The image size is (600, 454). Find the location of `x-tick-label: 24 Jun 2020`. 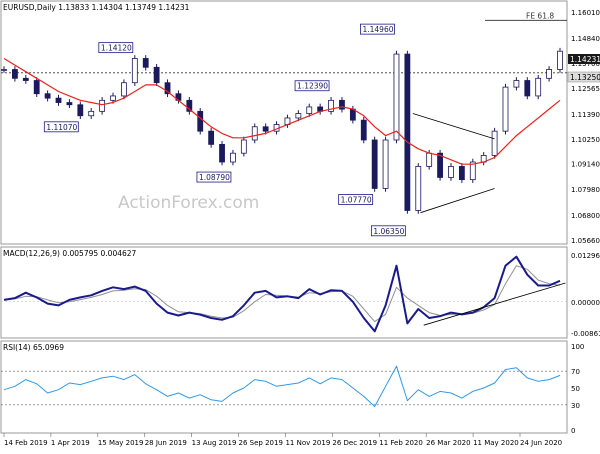

x-tick-label: 24 Jun 2020 is located at coordinates (541, 443).